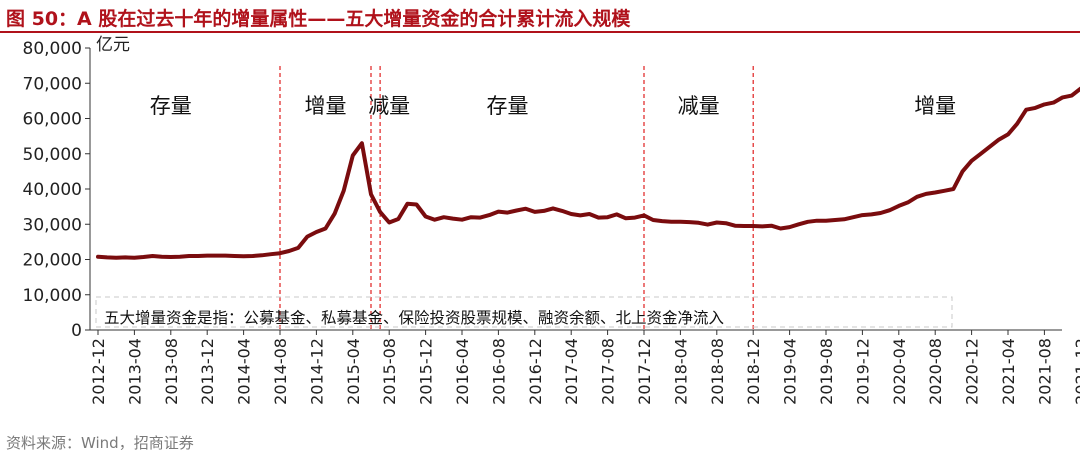 The width and height of the screenshot is (1080, 459). What do you see at coordinates (52, 120) in the screenshot?
I see `y-tick-label: 60,000` at bounding box center [52, 120].